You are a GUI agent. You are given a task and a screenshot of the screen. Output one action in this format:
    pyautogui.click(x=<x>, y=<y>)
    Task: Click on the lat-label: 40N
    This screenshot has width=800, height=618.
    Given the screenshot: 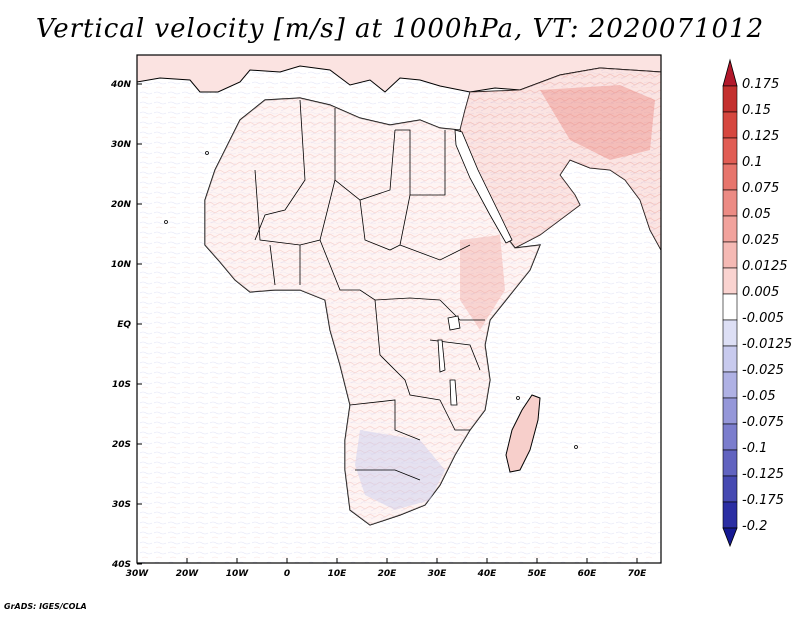 What is the action you would take?
    pyautogui.click(x=121, y=85)
    